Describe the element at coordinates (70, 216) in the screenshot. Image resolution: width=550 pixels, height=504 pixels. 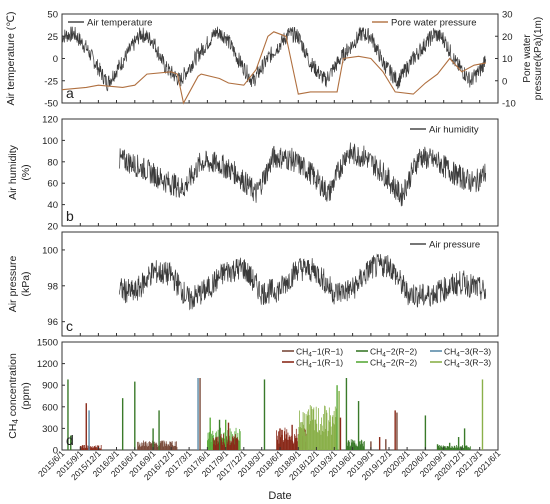
I see `panel-b-panel-label: b` at that location.